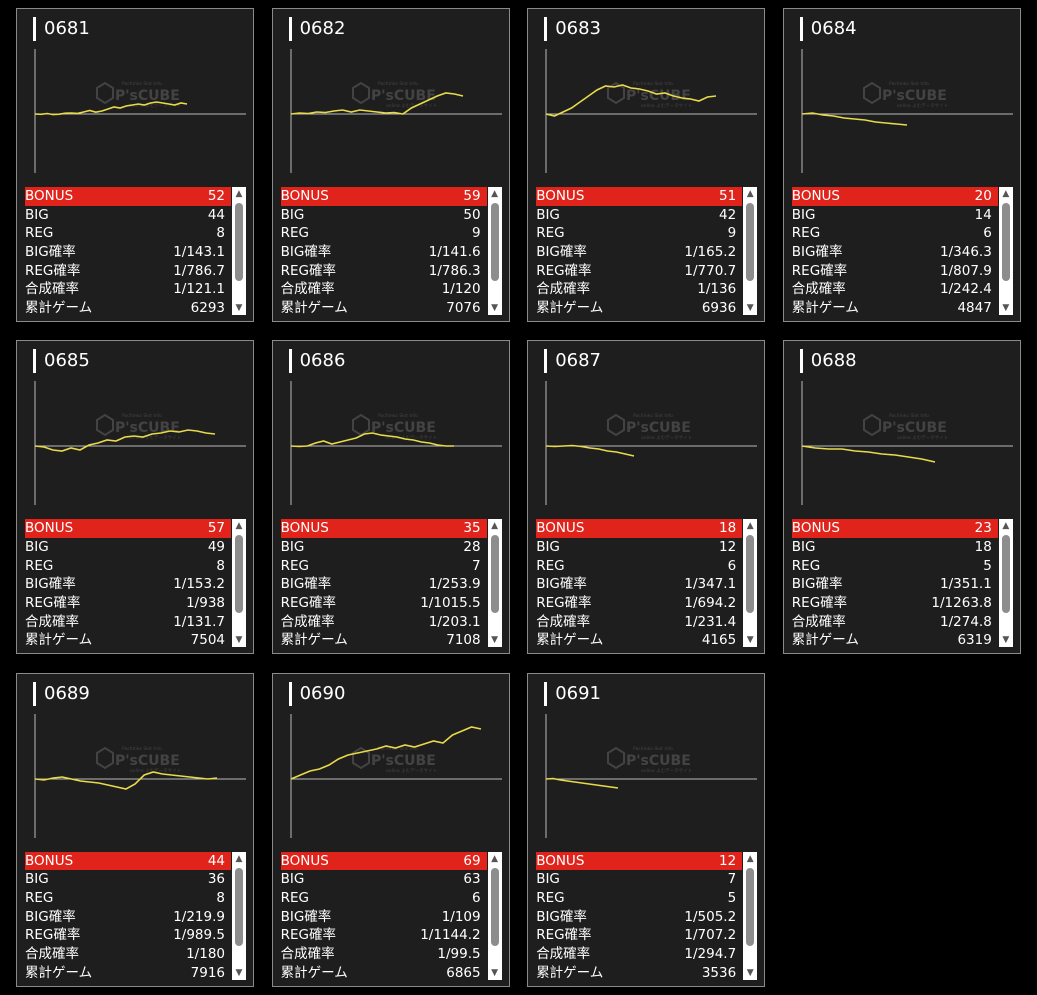  Describe the element at coordinates (384, 252) in the screenshot. I see `big-rate-row: BIG確率 1/141.6` at that location.